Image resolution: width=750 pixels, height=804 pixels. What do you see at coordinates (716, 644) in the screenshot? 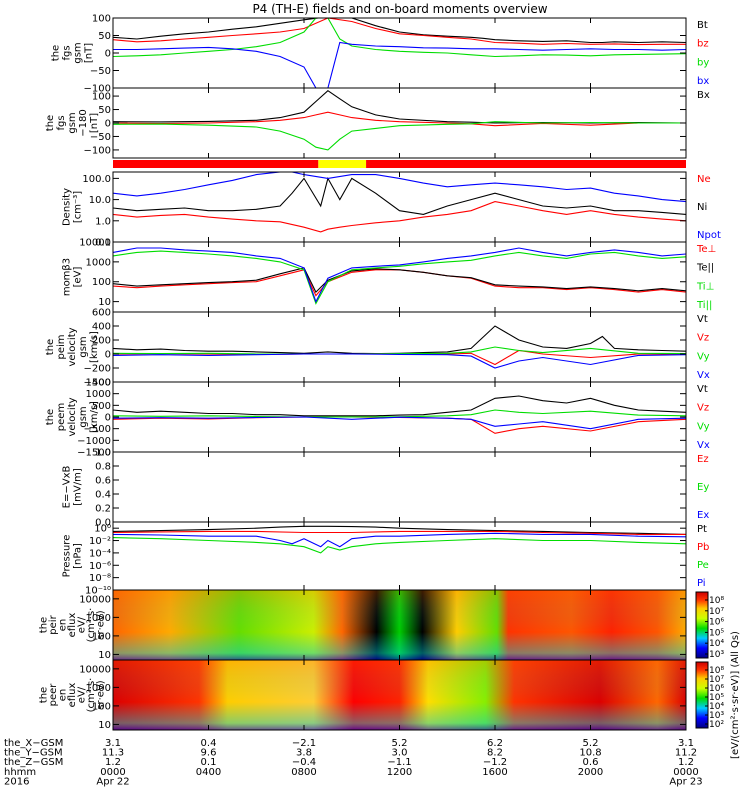
I see `colorbar-tick-label: 10⁴` at bounding box center [716, 644].